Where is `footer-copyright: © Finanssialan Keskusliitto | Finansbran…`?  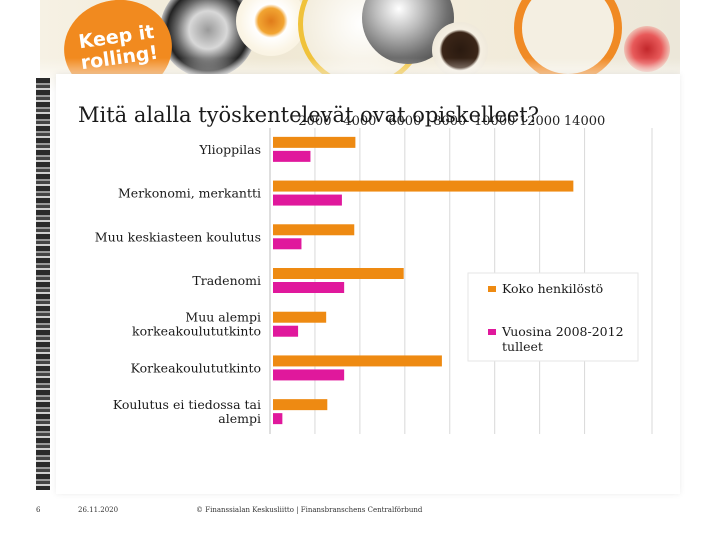 footer-copyright: © Finanssialan Keskusliitto | Finansbran… is located at coordinates (309, 510).